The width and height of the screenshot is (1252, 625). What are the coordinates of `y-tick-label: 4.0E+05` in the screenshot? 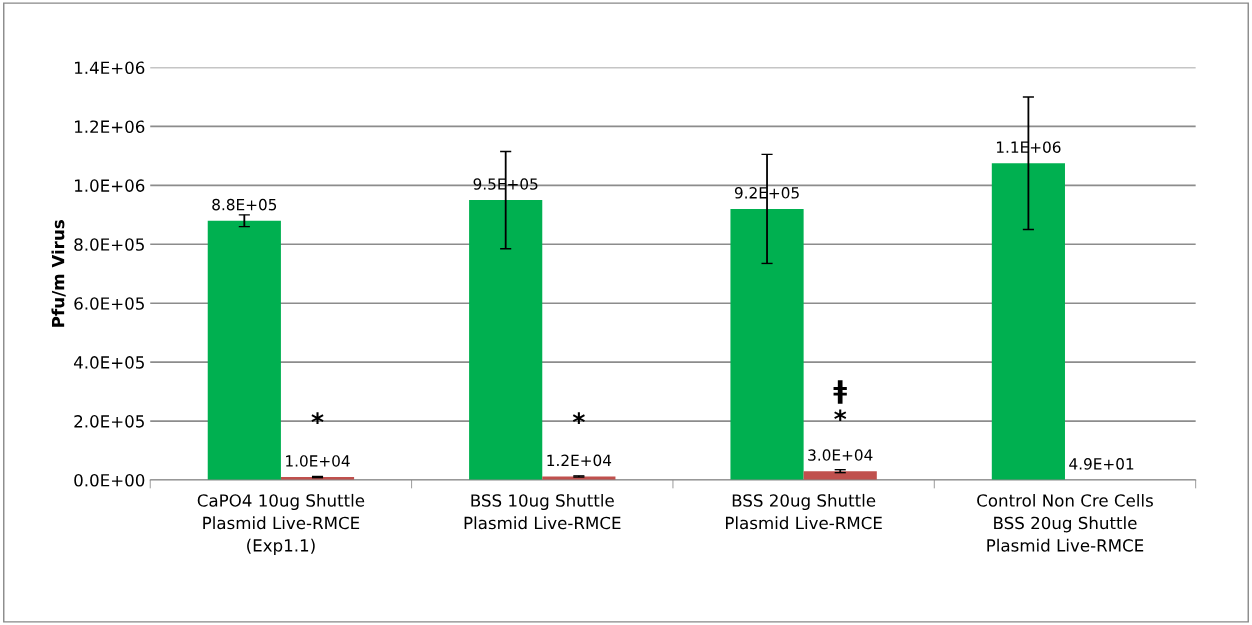 It's located at (108, 362).